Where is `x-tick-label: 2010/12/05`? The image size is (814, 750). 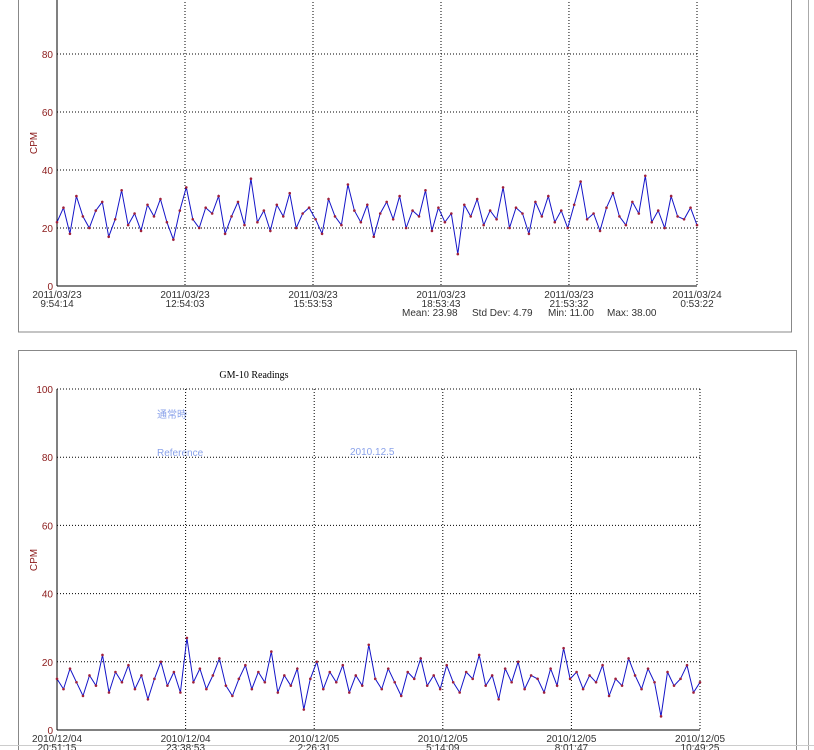 x-tick-label: 2010/12/05 is located at coordinates (571, 739).